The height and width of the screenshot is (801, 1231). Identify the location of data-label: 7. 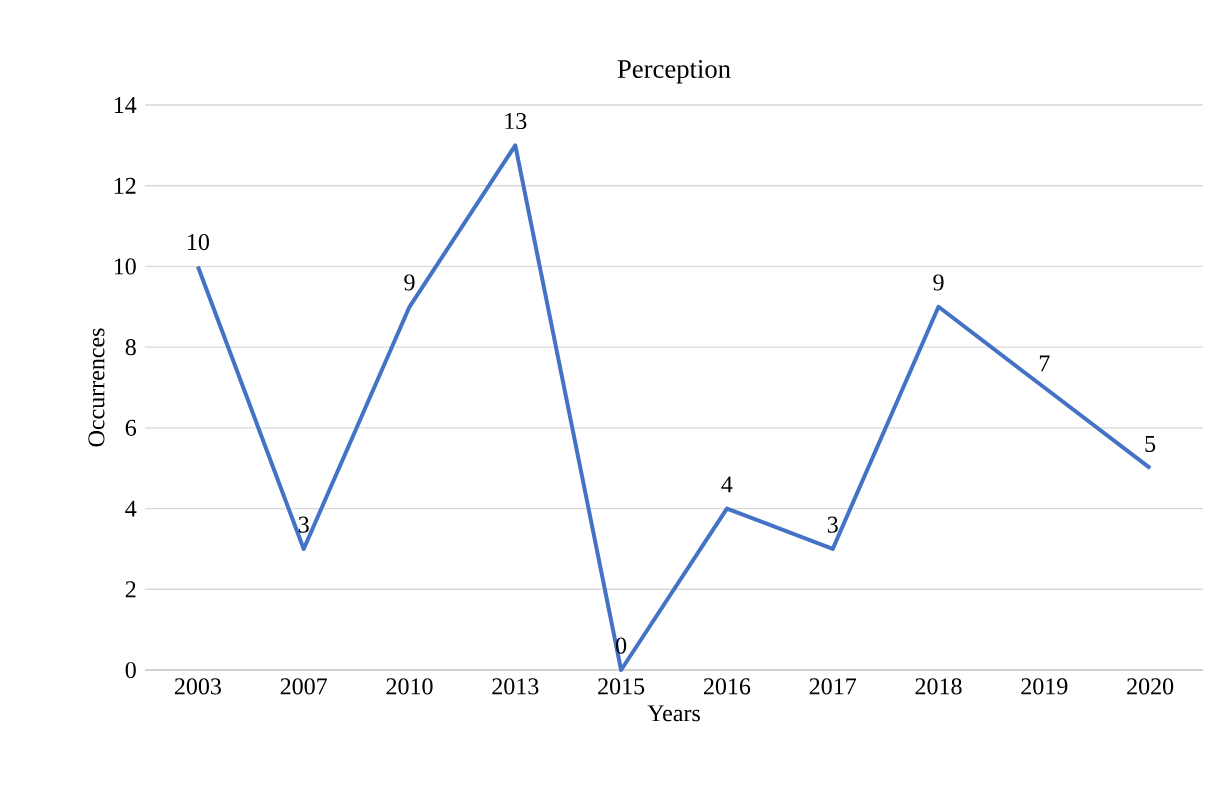
(1044, 363).